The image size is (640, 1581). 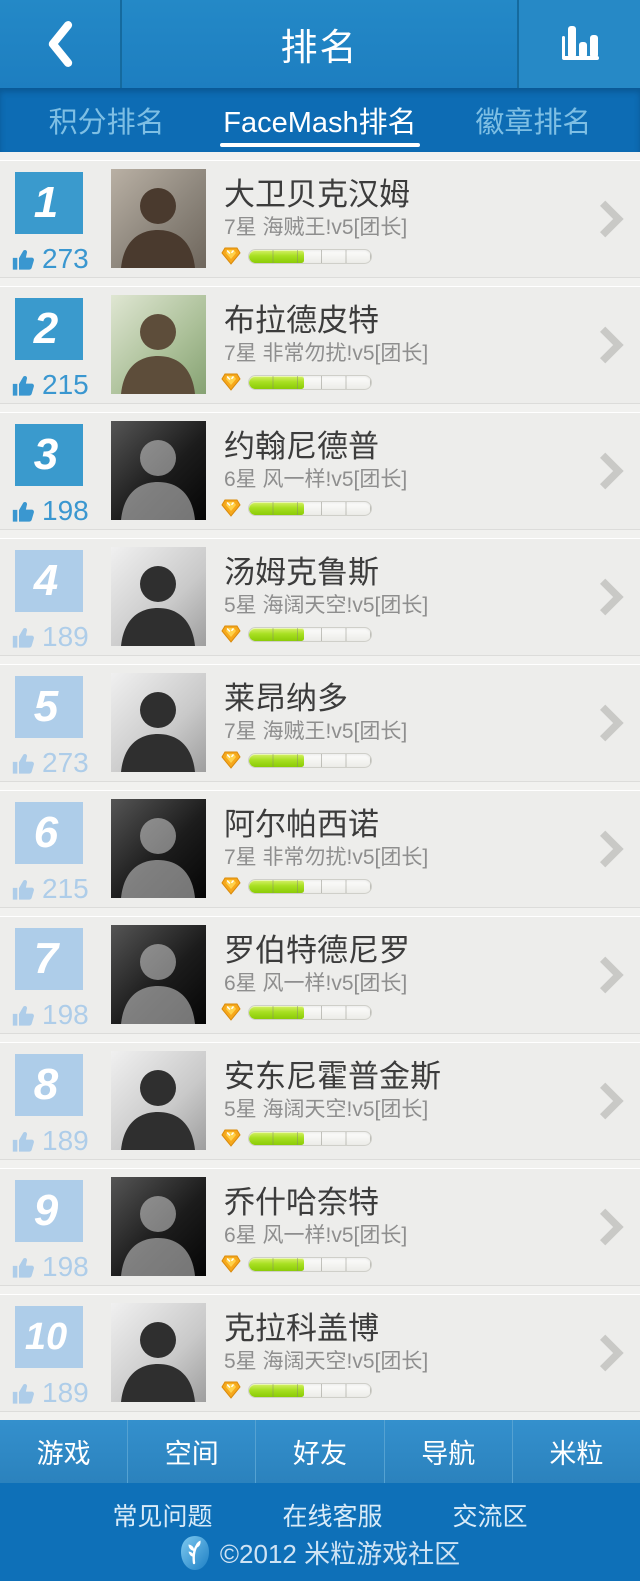 I want to click on ranking-list-item: 8 189 安东尼霍普金斯 5星 海阔天空!v5[团长], so click(x=320, y=1101).